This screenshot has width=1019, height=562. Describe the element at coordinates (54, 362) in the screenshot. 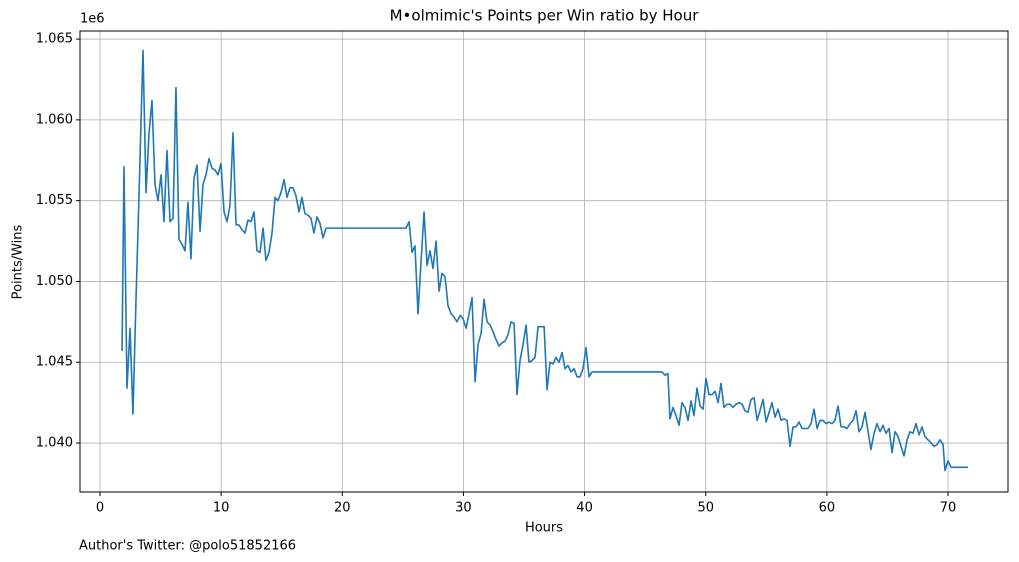

I see `y-tick-label: 1.045` at that location.